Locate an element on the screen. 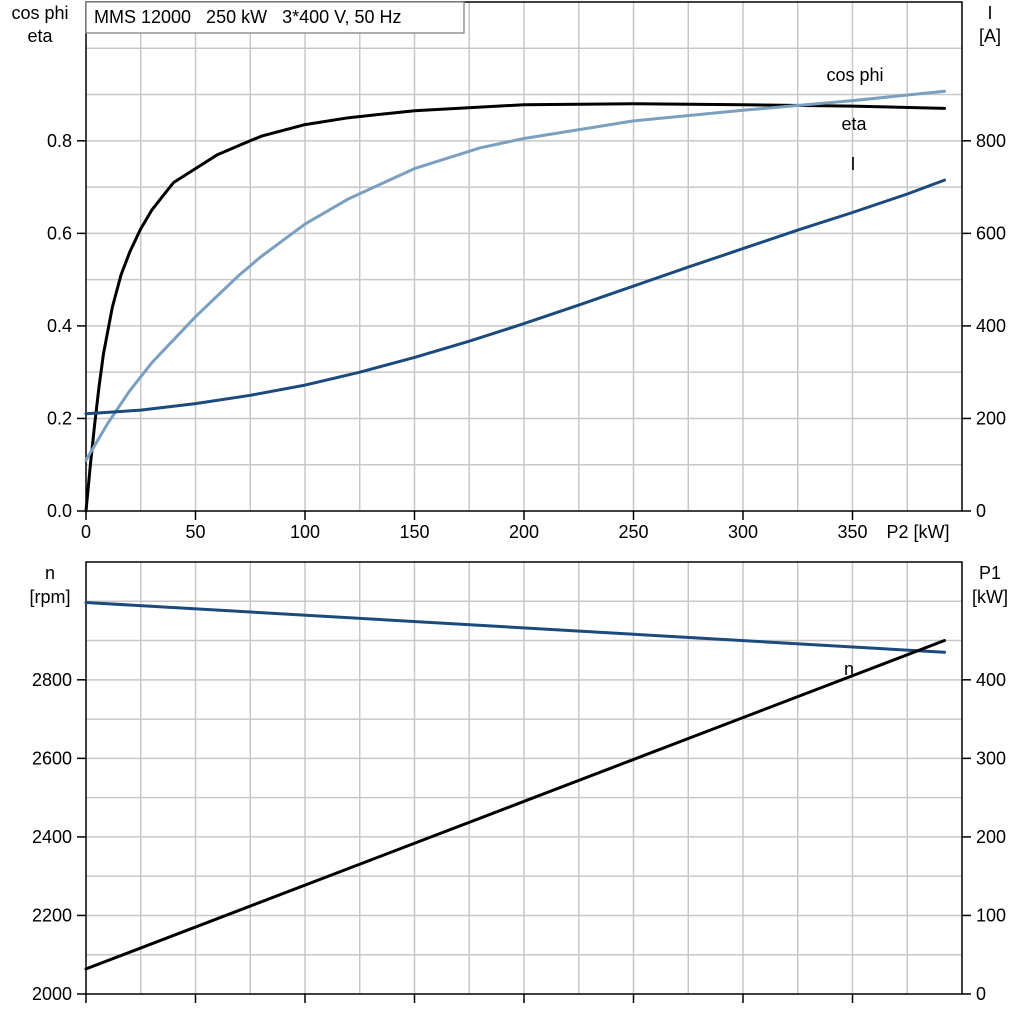  series-label-n: n is located at coordinates (849, 669).